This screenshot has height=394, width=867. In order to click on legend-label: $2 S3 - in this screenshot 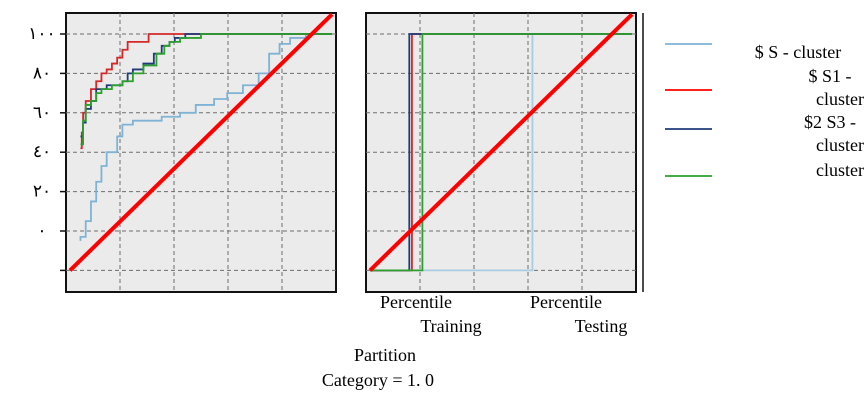, I will do `click(830, 122)`.